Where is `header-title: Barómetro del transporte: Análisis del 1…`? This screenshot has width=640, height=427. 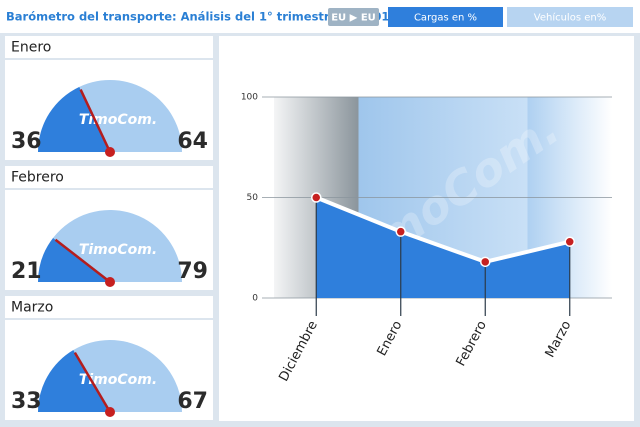
header-title: Barómetro del transporte: Análisis del 1… is located at coordinates (201, 17).